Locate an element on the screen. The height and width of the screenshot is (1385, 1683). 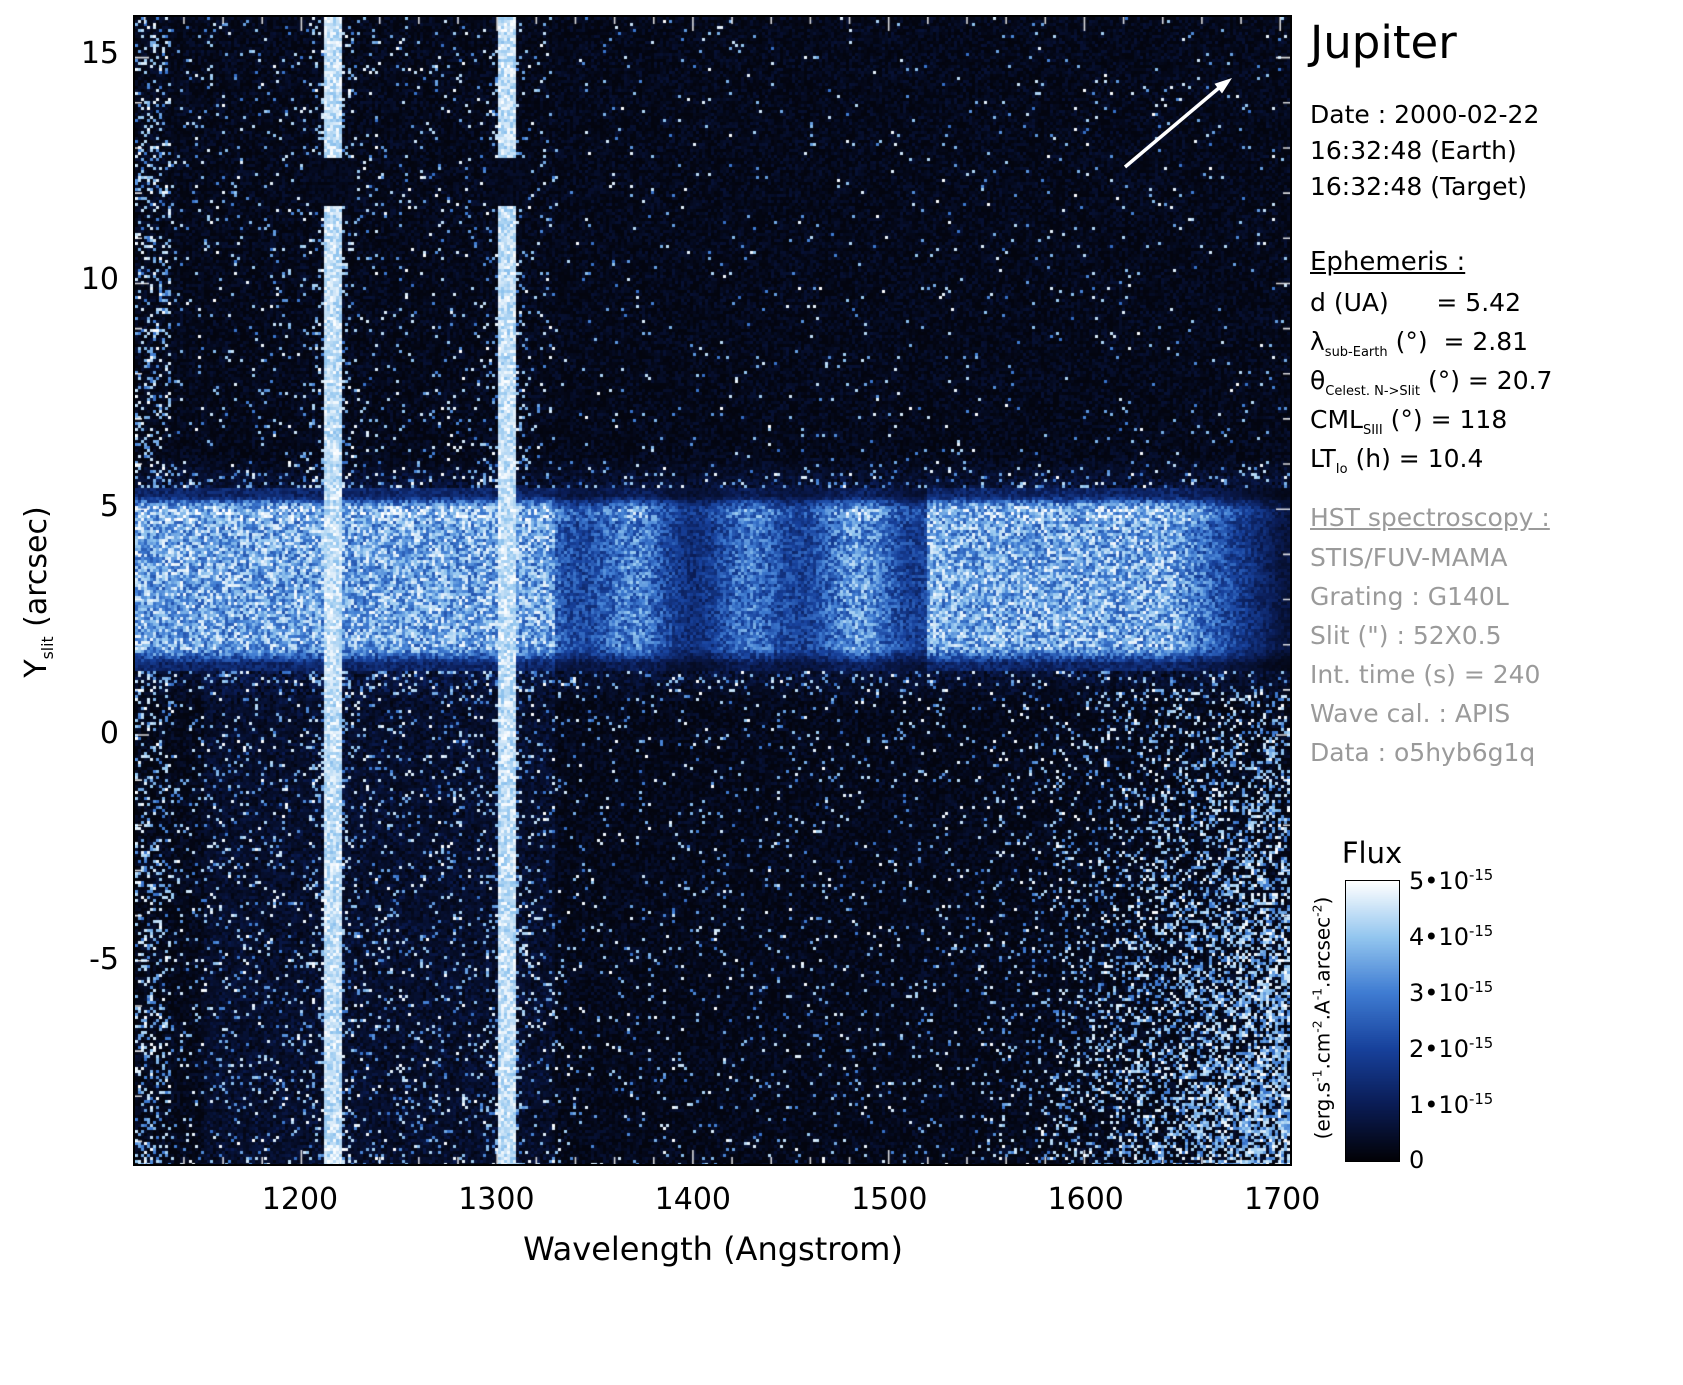
hst-info-row: Int. time (s) = 240 is located at coordinates (1425, 674).